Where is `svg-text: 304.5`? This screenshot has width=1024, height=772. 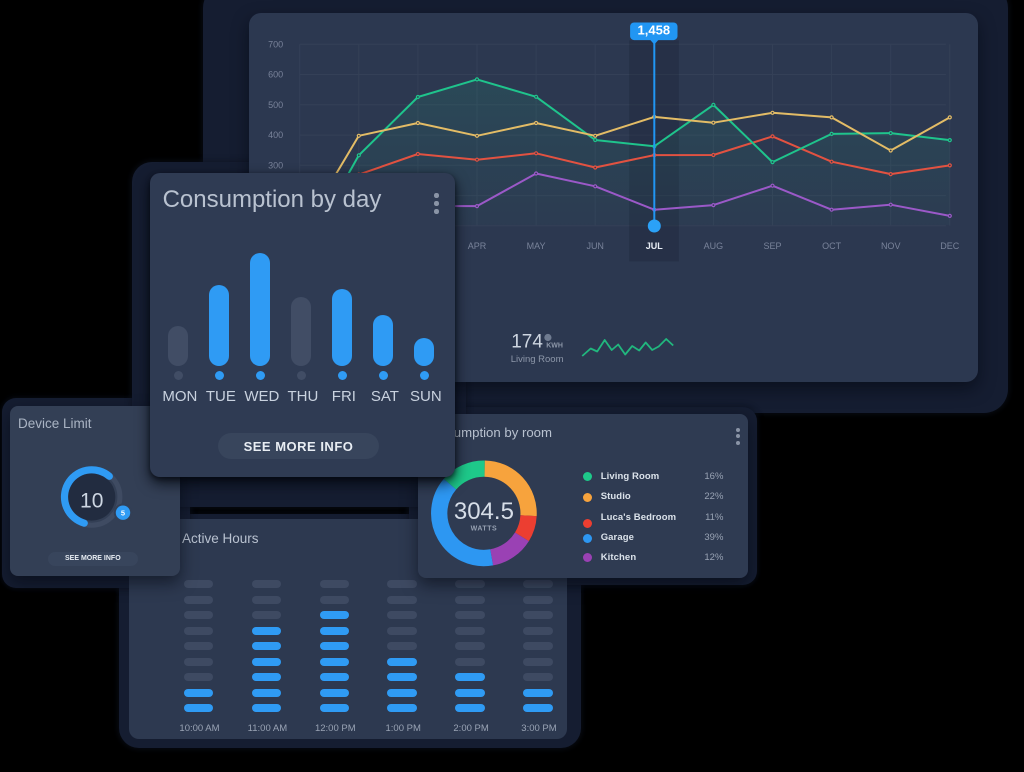
svg-text: 304.5 is located at coordinates (483, 511).